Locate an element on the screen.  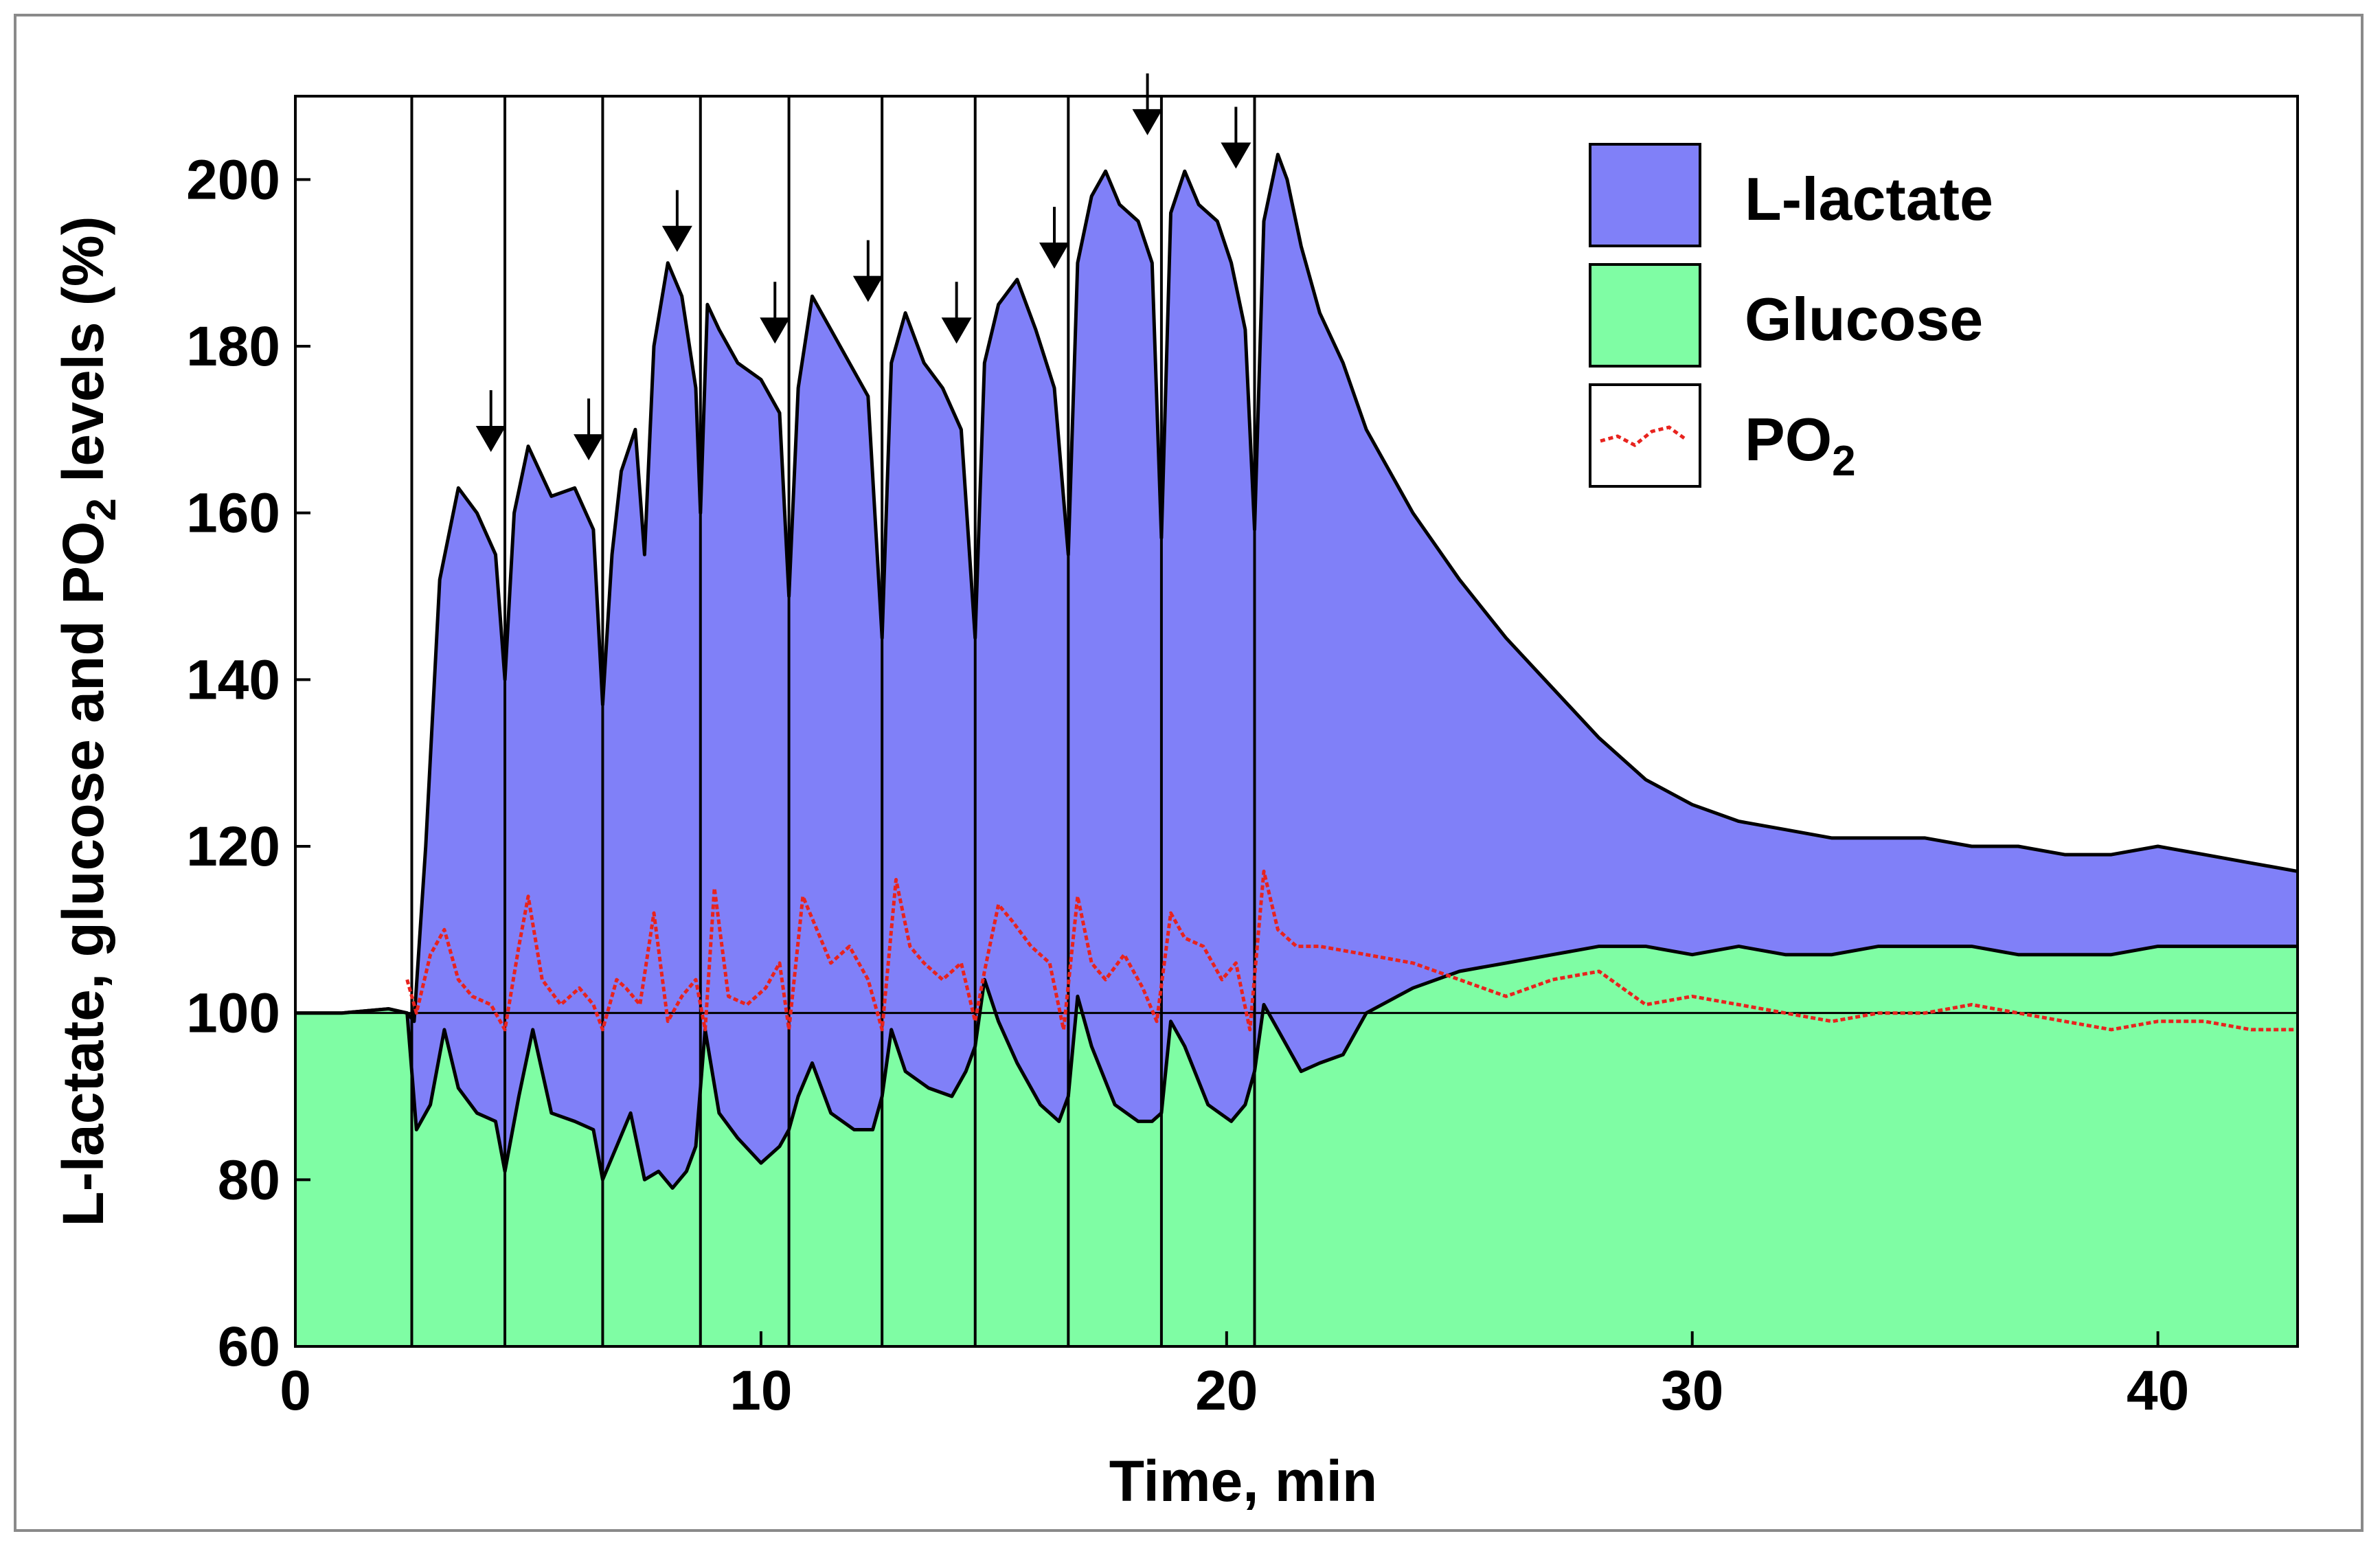
y-axis-title-subscript: 2 is located at coordinates (101, 510).